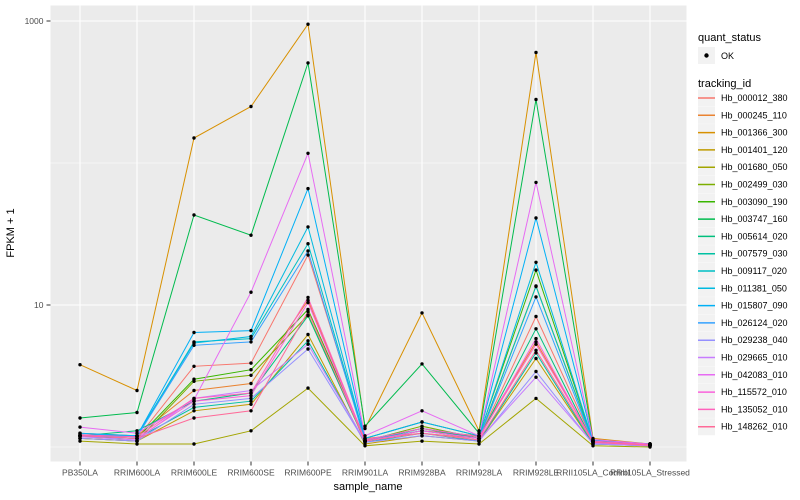  I want to click on x-tick-label: PB350LA, so click(80, 473).